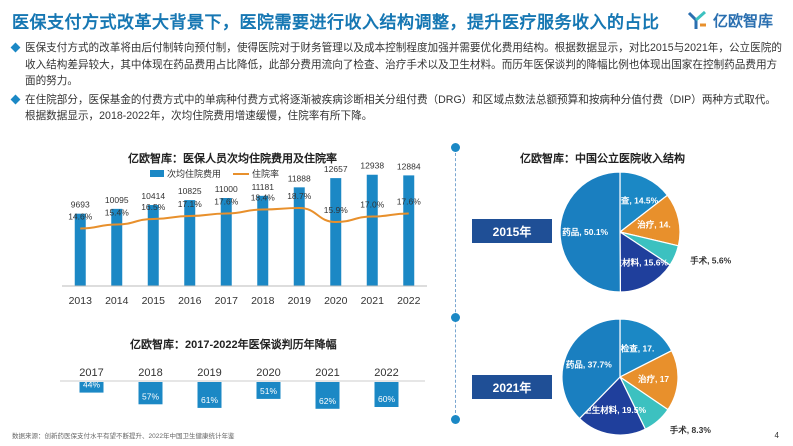 The image size is (793, 446). I want to click on x-tick-label: 2015, so click(154, 301).